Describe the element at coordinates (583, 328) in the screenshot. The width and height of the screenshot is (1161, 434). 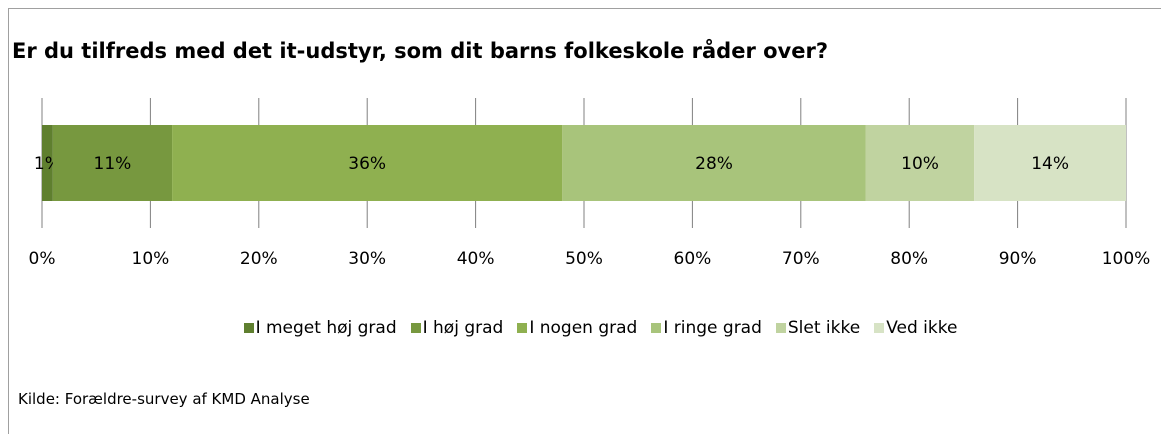
I see `legend-label: I nogen grad` at that location.